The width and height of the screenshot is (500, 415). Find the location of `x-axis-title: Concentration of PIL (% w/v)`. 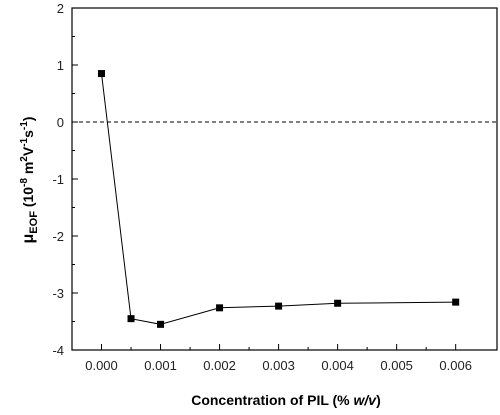

x-axis-title: Concentration of PIL (% w/v) is located at coordinates (286, 400).